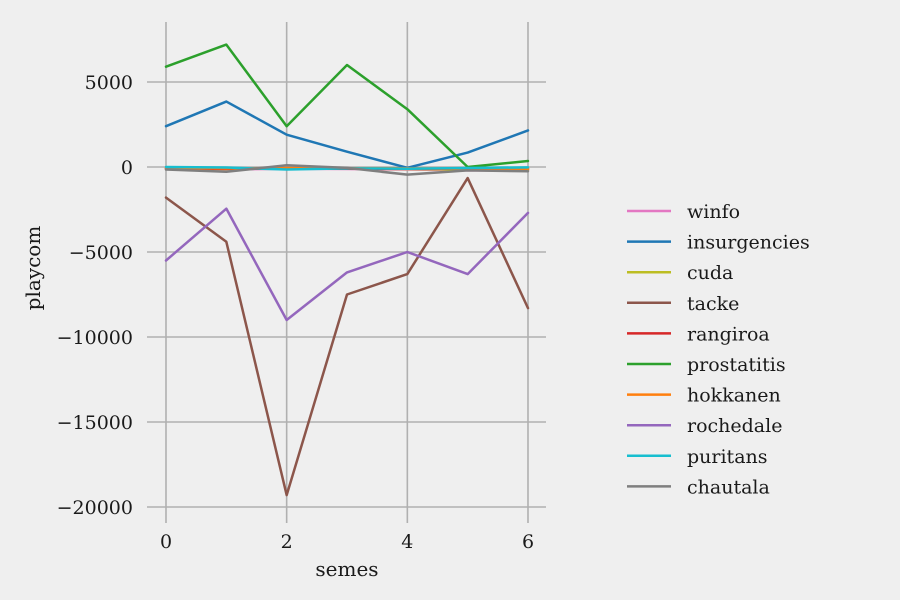 The height and width of the screenshot is (600, 900). I want to click on legend-label-winfo: winfo, so click(713, 212).